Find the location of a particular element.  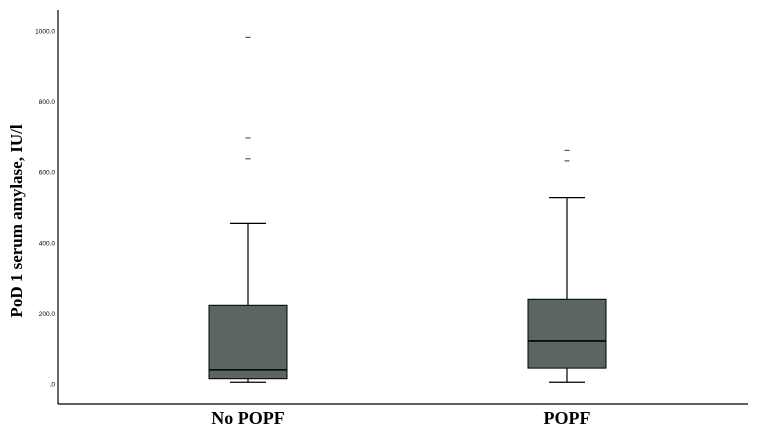

x-category-label: No POPF is located at coordinates (248, 418).